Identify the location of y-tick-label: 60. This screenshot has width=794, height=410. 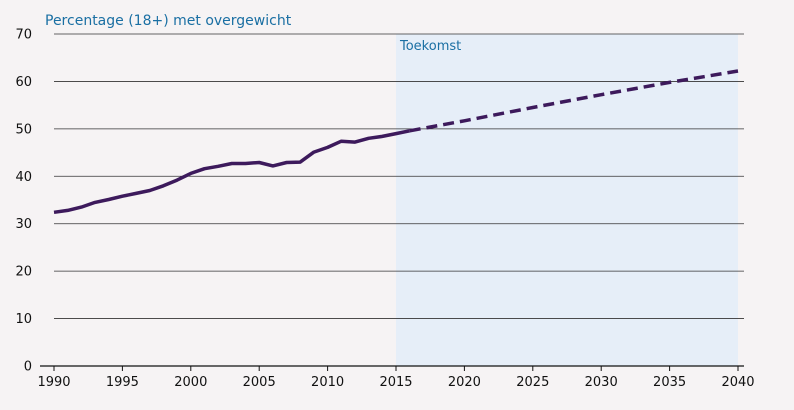
(23, 82).